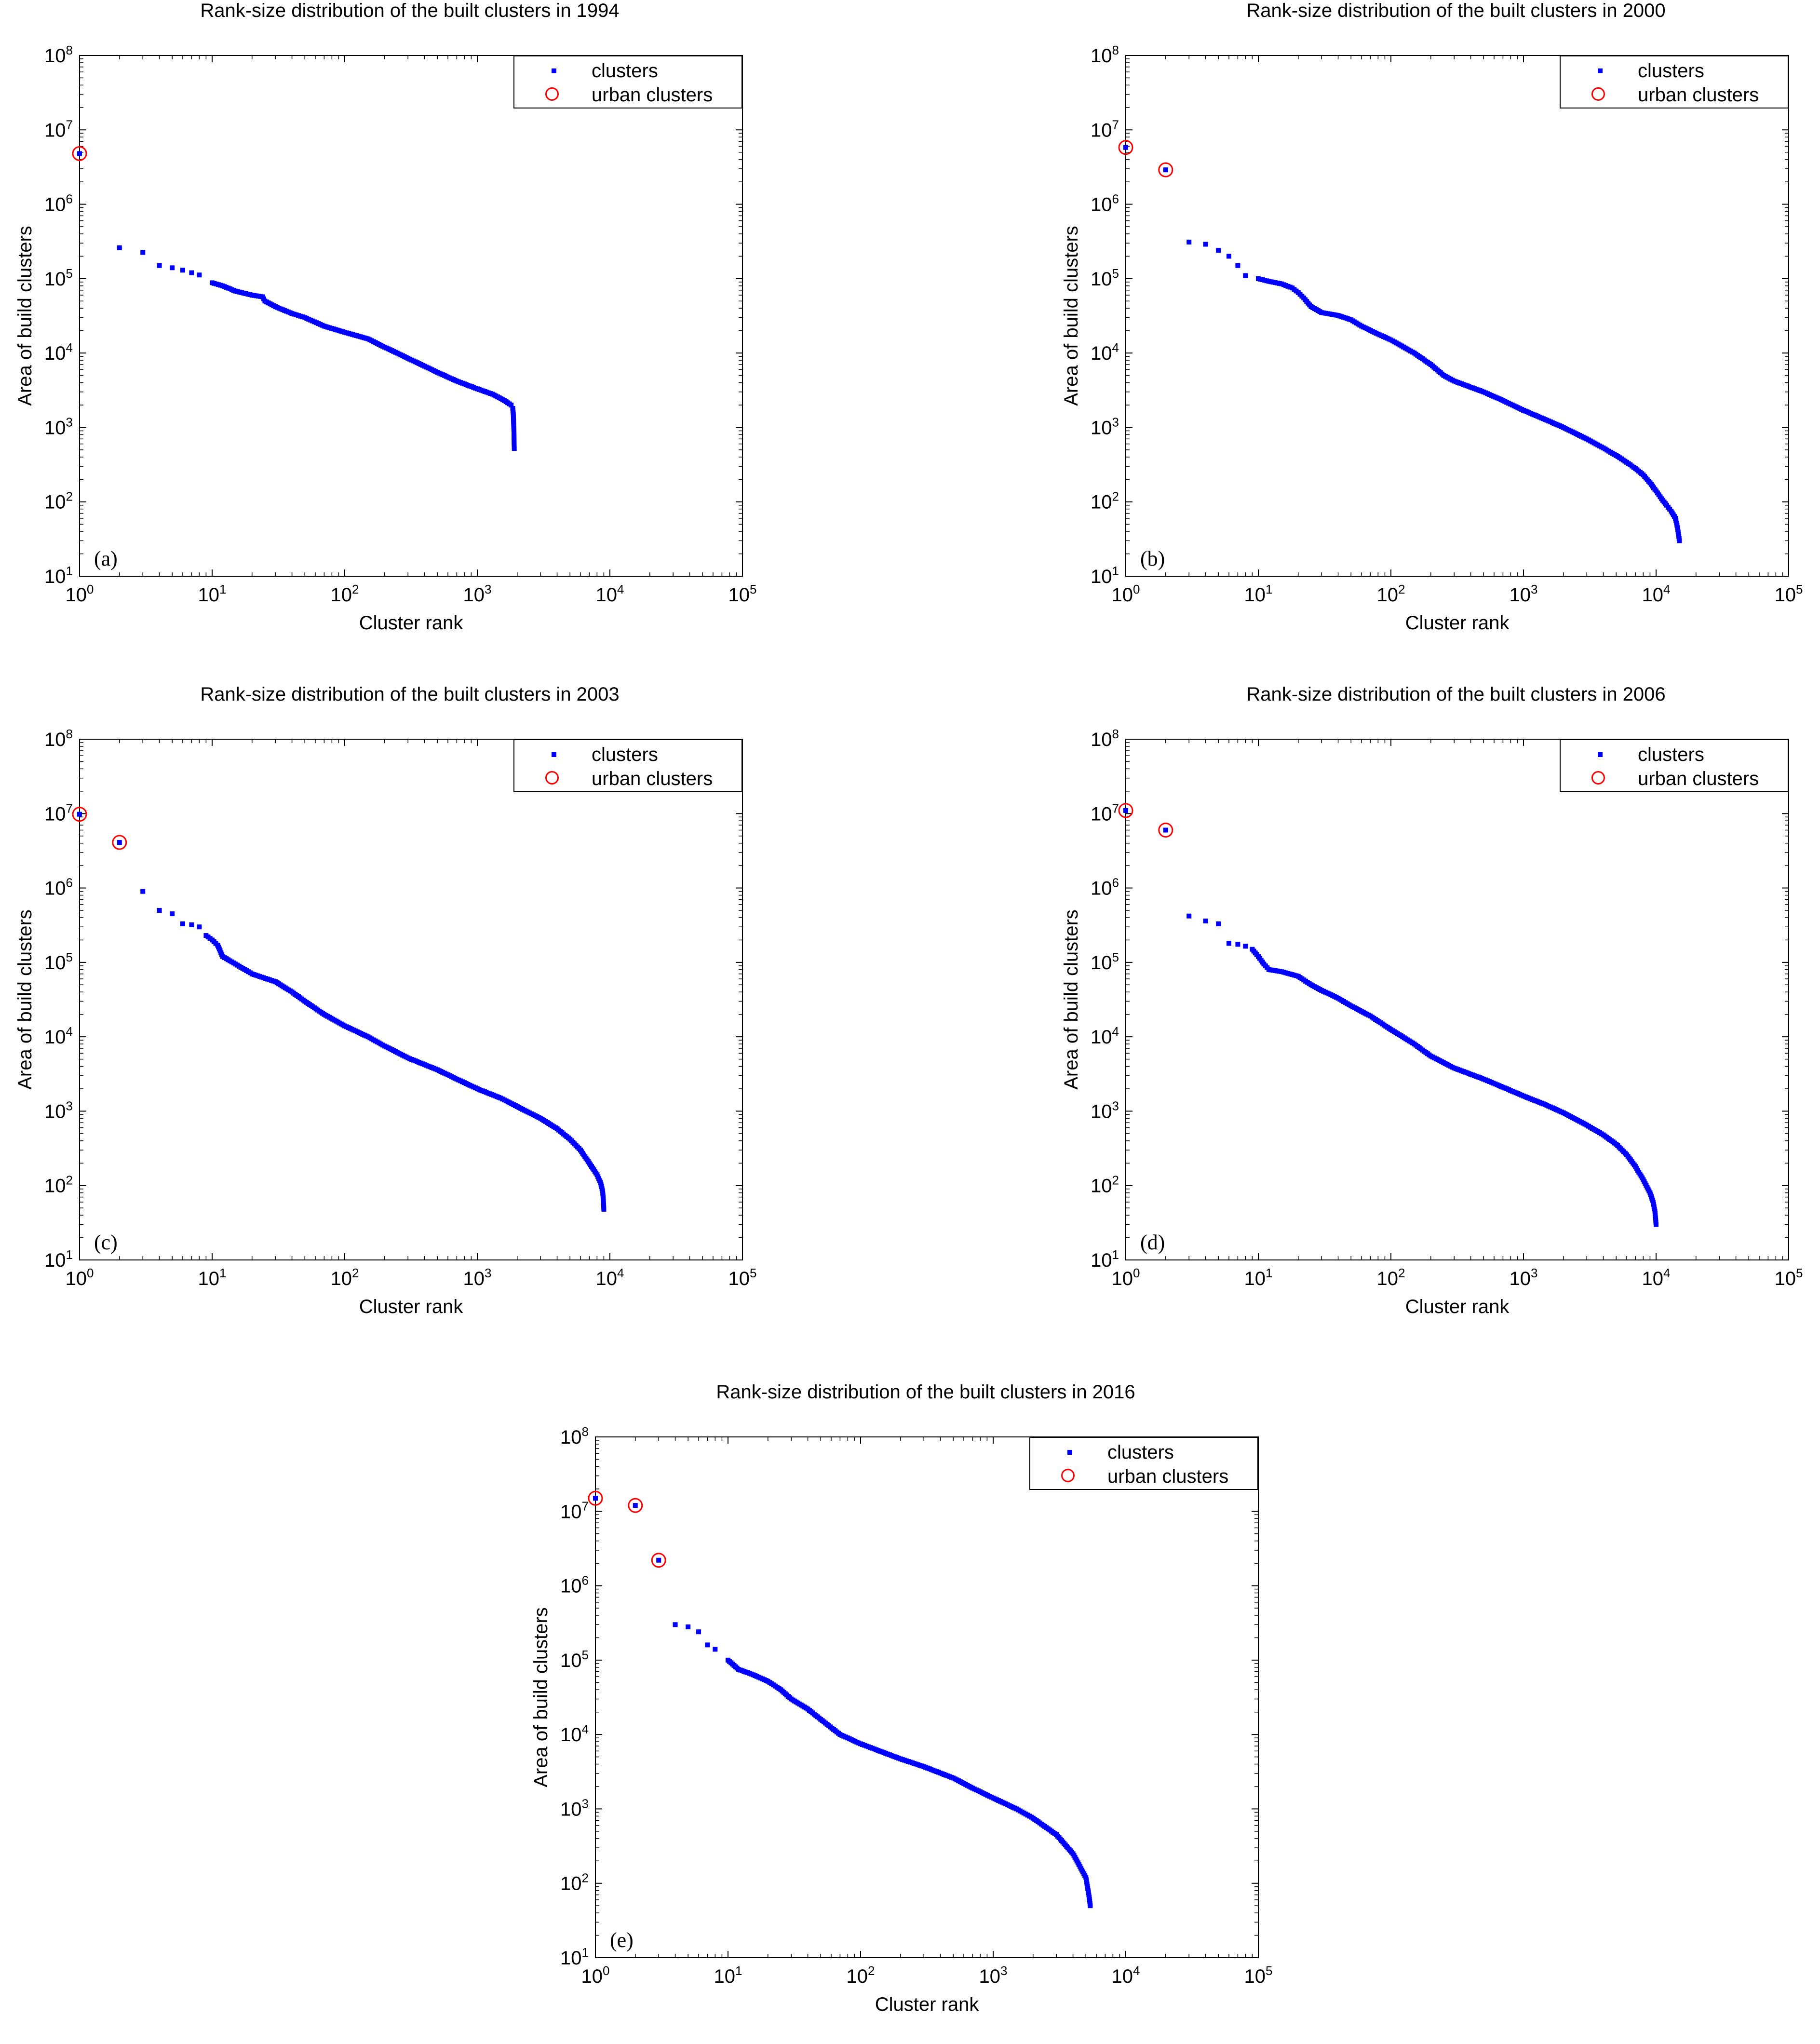  What do you see at coordinates (1789, 594) in the screenshot?
I see `x-tick-label: 10⁵` at bounding box center [1789, 594].